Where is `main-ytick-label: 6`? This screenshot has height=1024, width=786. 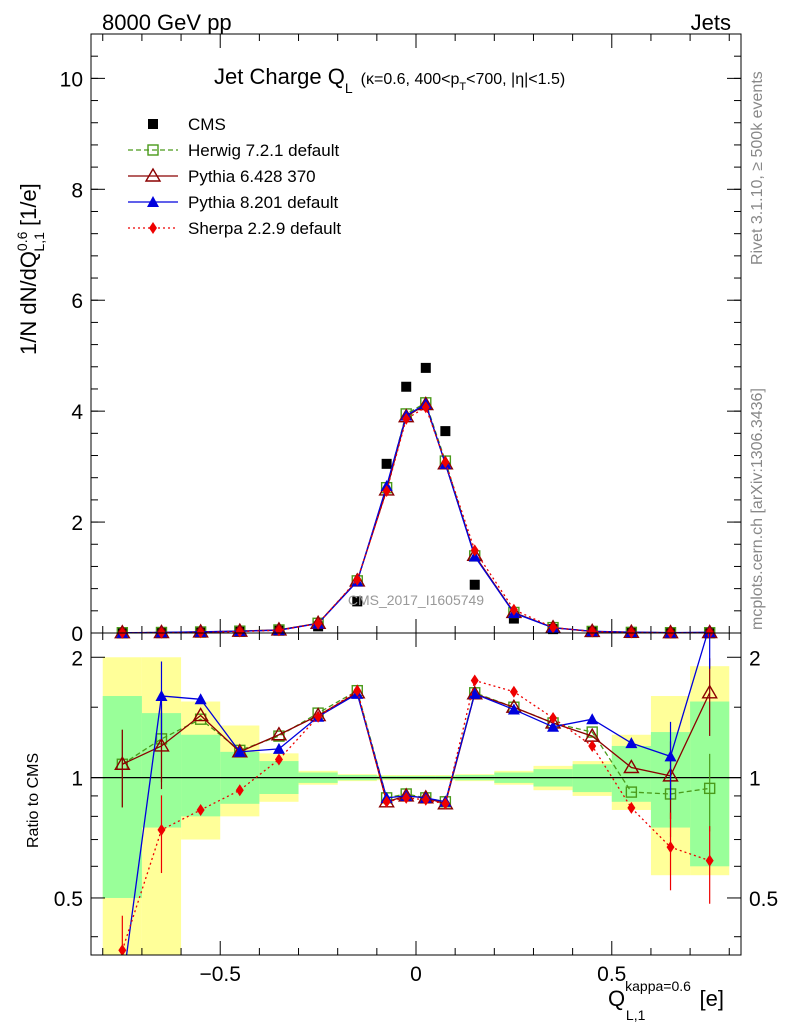
main-ytick-label: 6 is located at coordinates (77, 301).